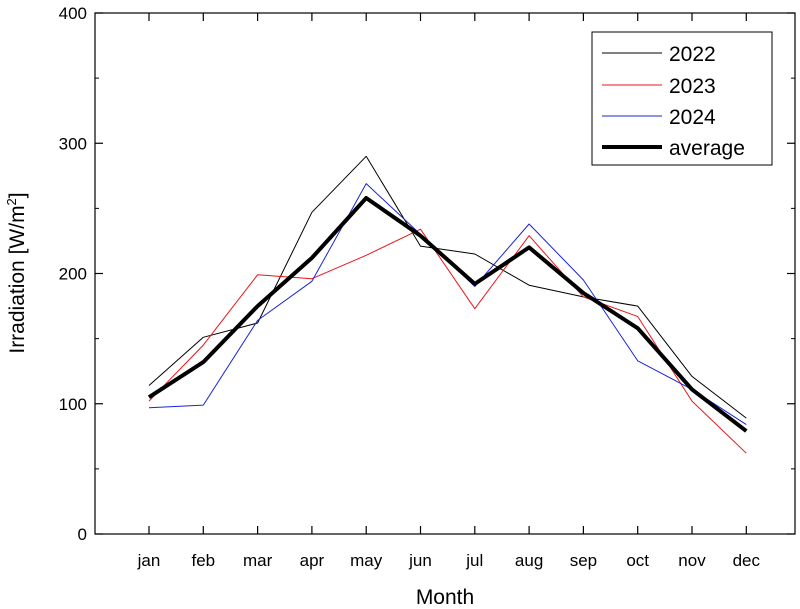 Image resolution: width=800 pixels, height=609 pixels. Describe the element at coordinates (366, 560) in the screenshot. I see `x-tick-label: may` at that location.